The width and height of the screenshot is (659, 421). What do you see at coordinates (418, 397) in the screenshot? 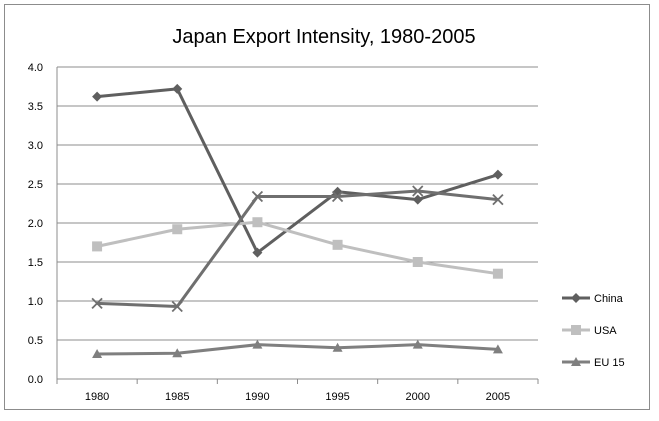
I see `x-tick-label: 2000` at bounding box center [418, 397].